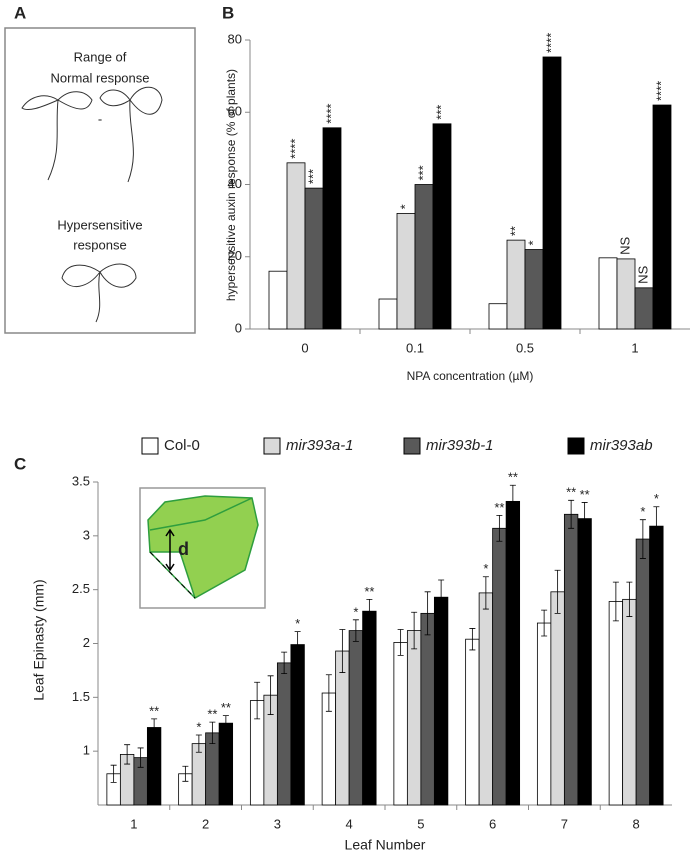 The image size is (695, 856). I want to click on panel-a-text: response, so click(99, 244).